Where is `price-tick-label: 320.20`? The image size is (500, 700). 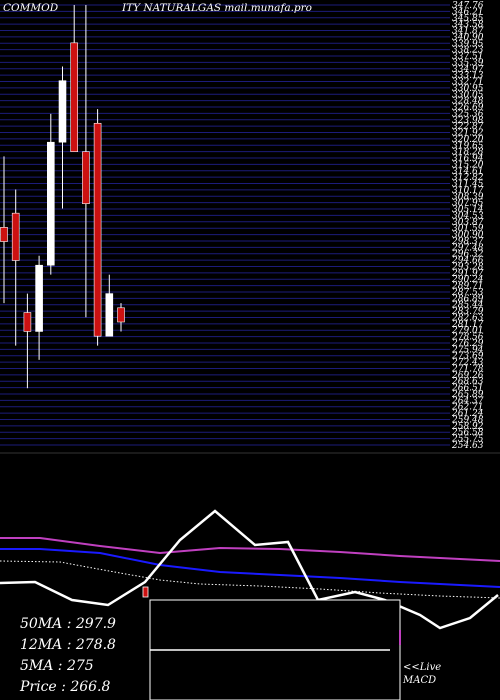 price-tick-label: 320.20 is located at coordinates (468, 140).